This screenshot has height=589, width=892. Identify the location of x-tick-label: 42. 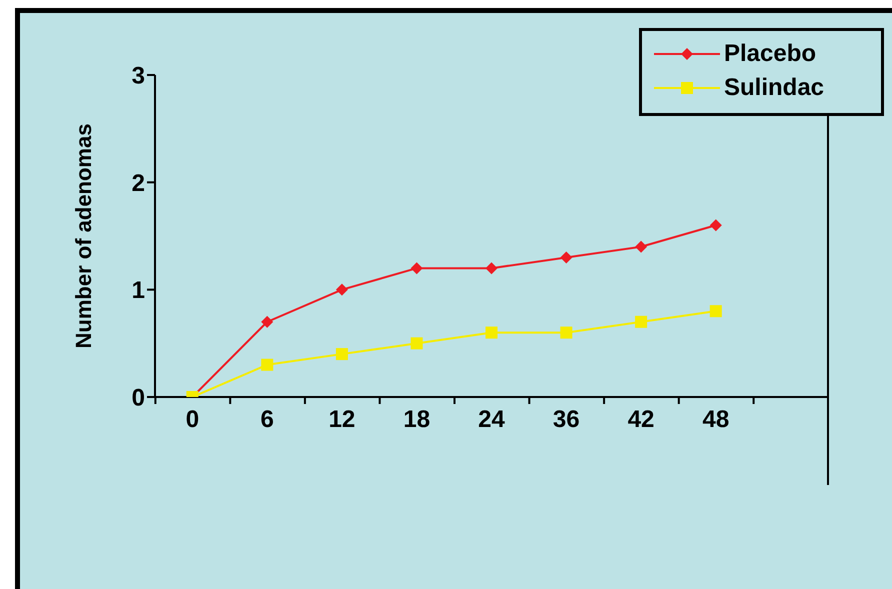
(641, 419).